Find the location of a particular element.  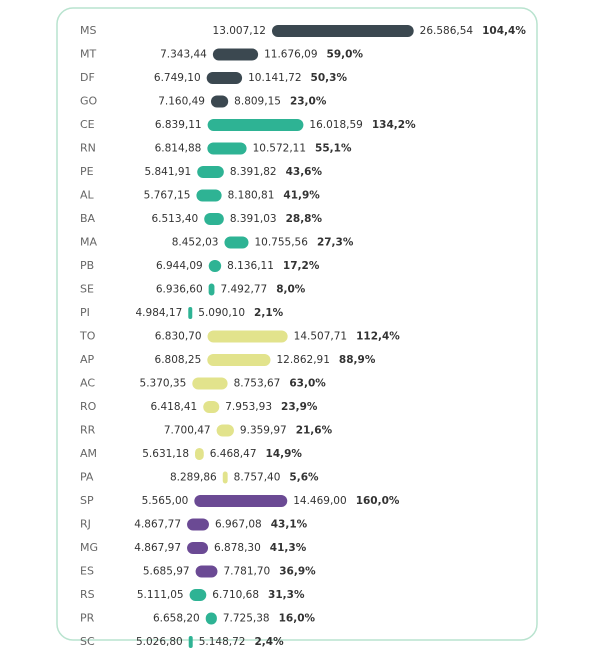

end-label: 8.757,40 is located at coordinates (257, 478).